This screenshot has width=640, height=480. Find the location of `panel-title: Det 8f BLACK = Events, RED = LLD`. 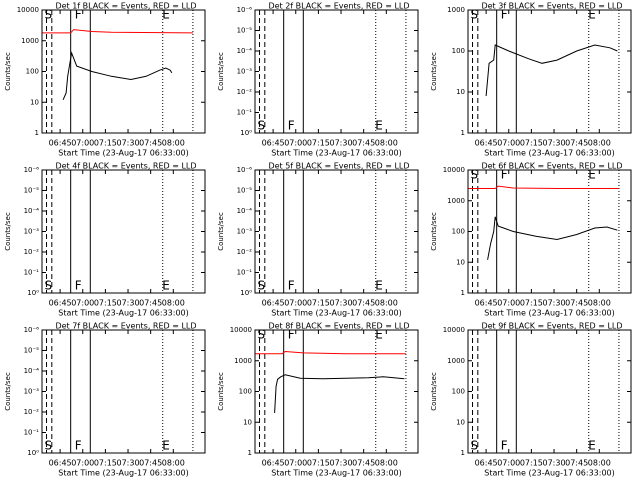

panel-title: Det 8f BLACK = Events, RED = LLD is located at coordinates (338, 326).